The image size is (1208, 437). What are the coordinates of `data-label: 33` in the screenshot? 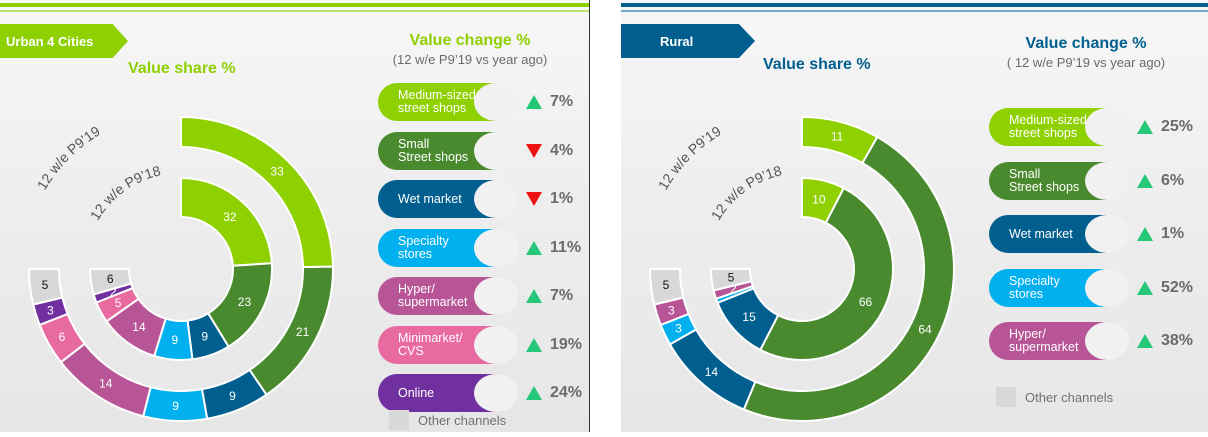 It's located at (277, 171).